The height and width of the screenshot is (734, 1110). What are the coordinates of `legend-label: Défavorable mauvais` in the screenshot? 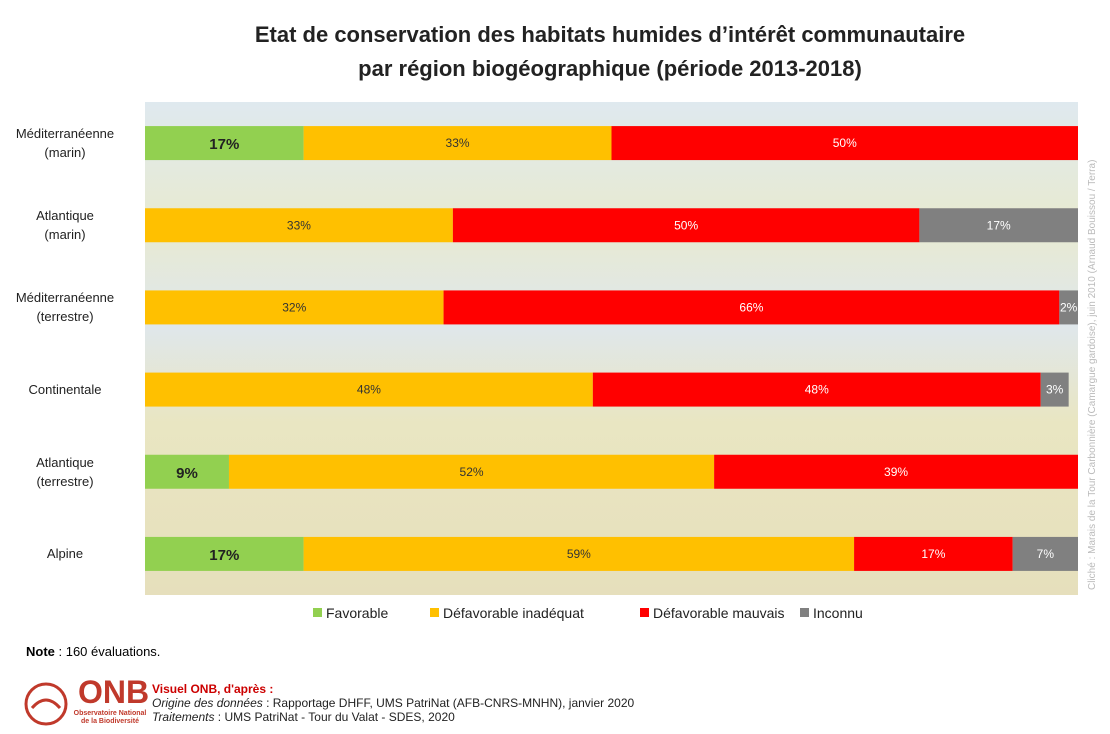 It's located at (719, 613).